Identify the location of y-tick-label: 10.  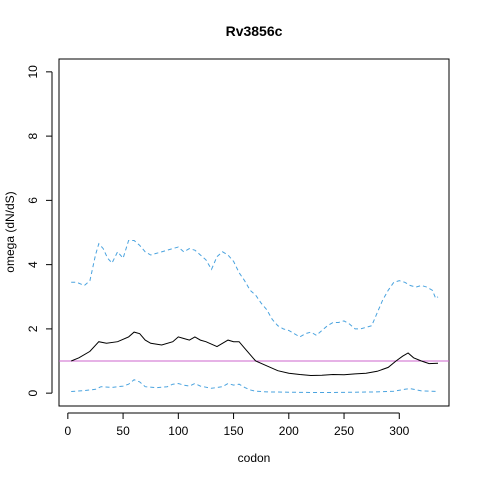
(33, 72).